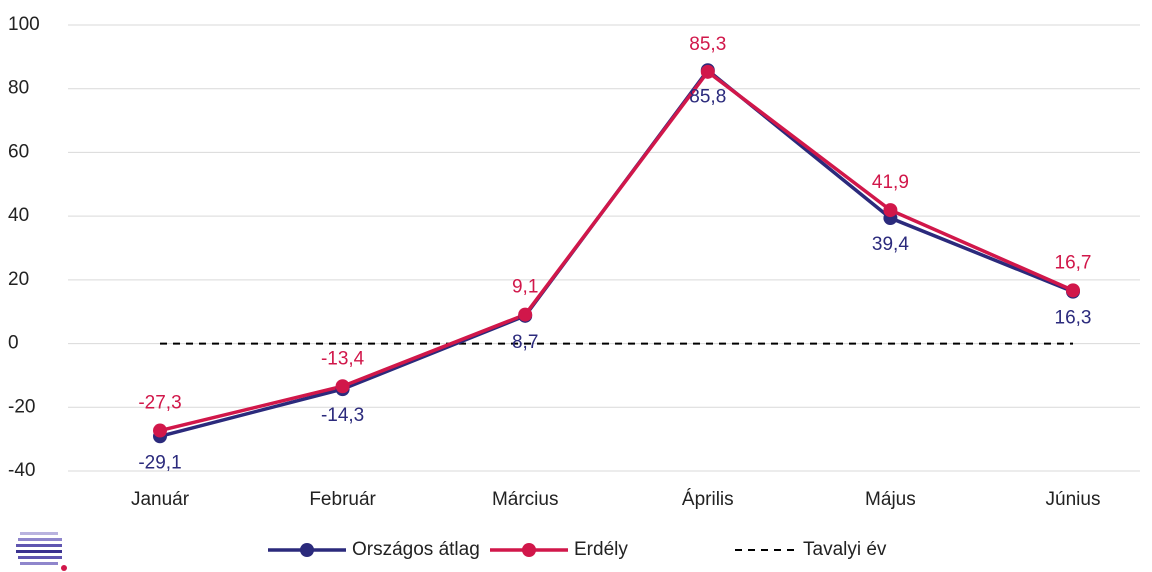 The image size is (1152, 572). Describe the element at coordinates (24, 24) in the screenshot. I see `y-tick-label: 100` at that location.